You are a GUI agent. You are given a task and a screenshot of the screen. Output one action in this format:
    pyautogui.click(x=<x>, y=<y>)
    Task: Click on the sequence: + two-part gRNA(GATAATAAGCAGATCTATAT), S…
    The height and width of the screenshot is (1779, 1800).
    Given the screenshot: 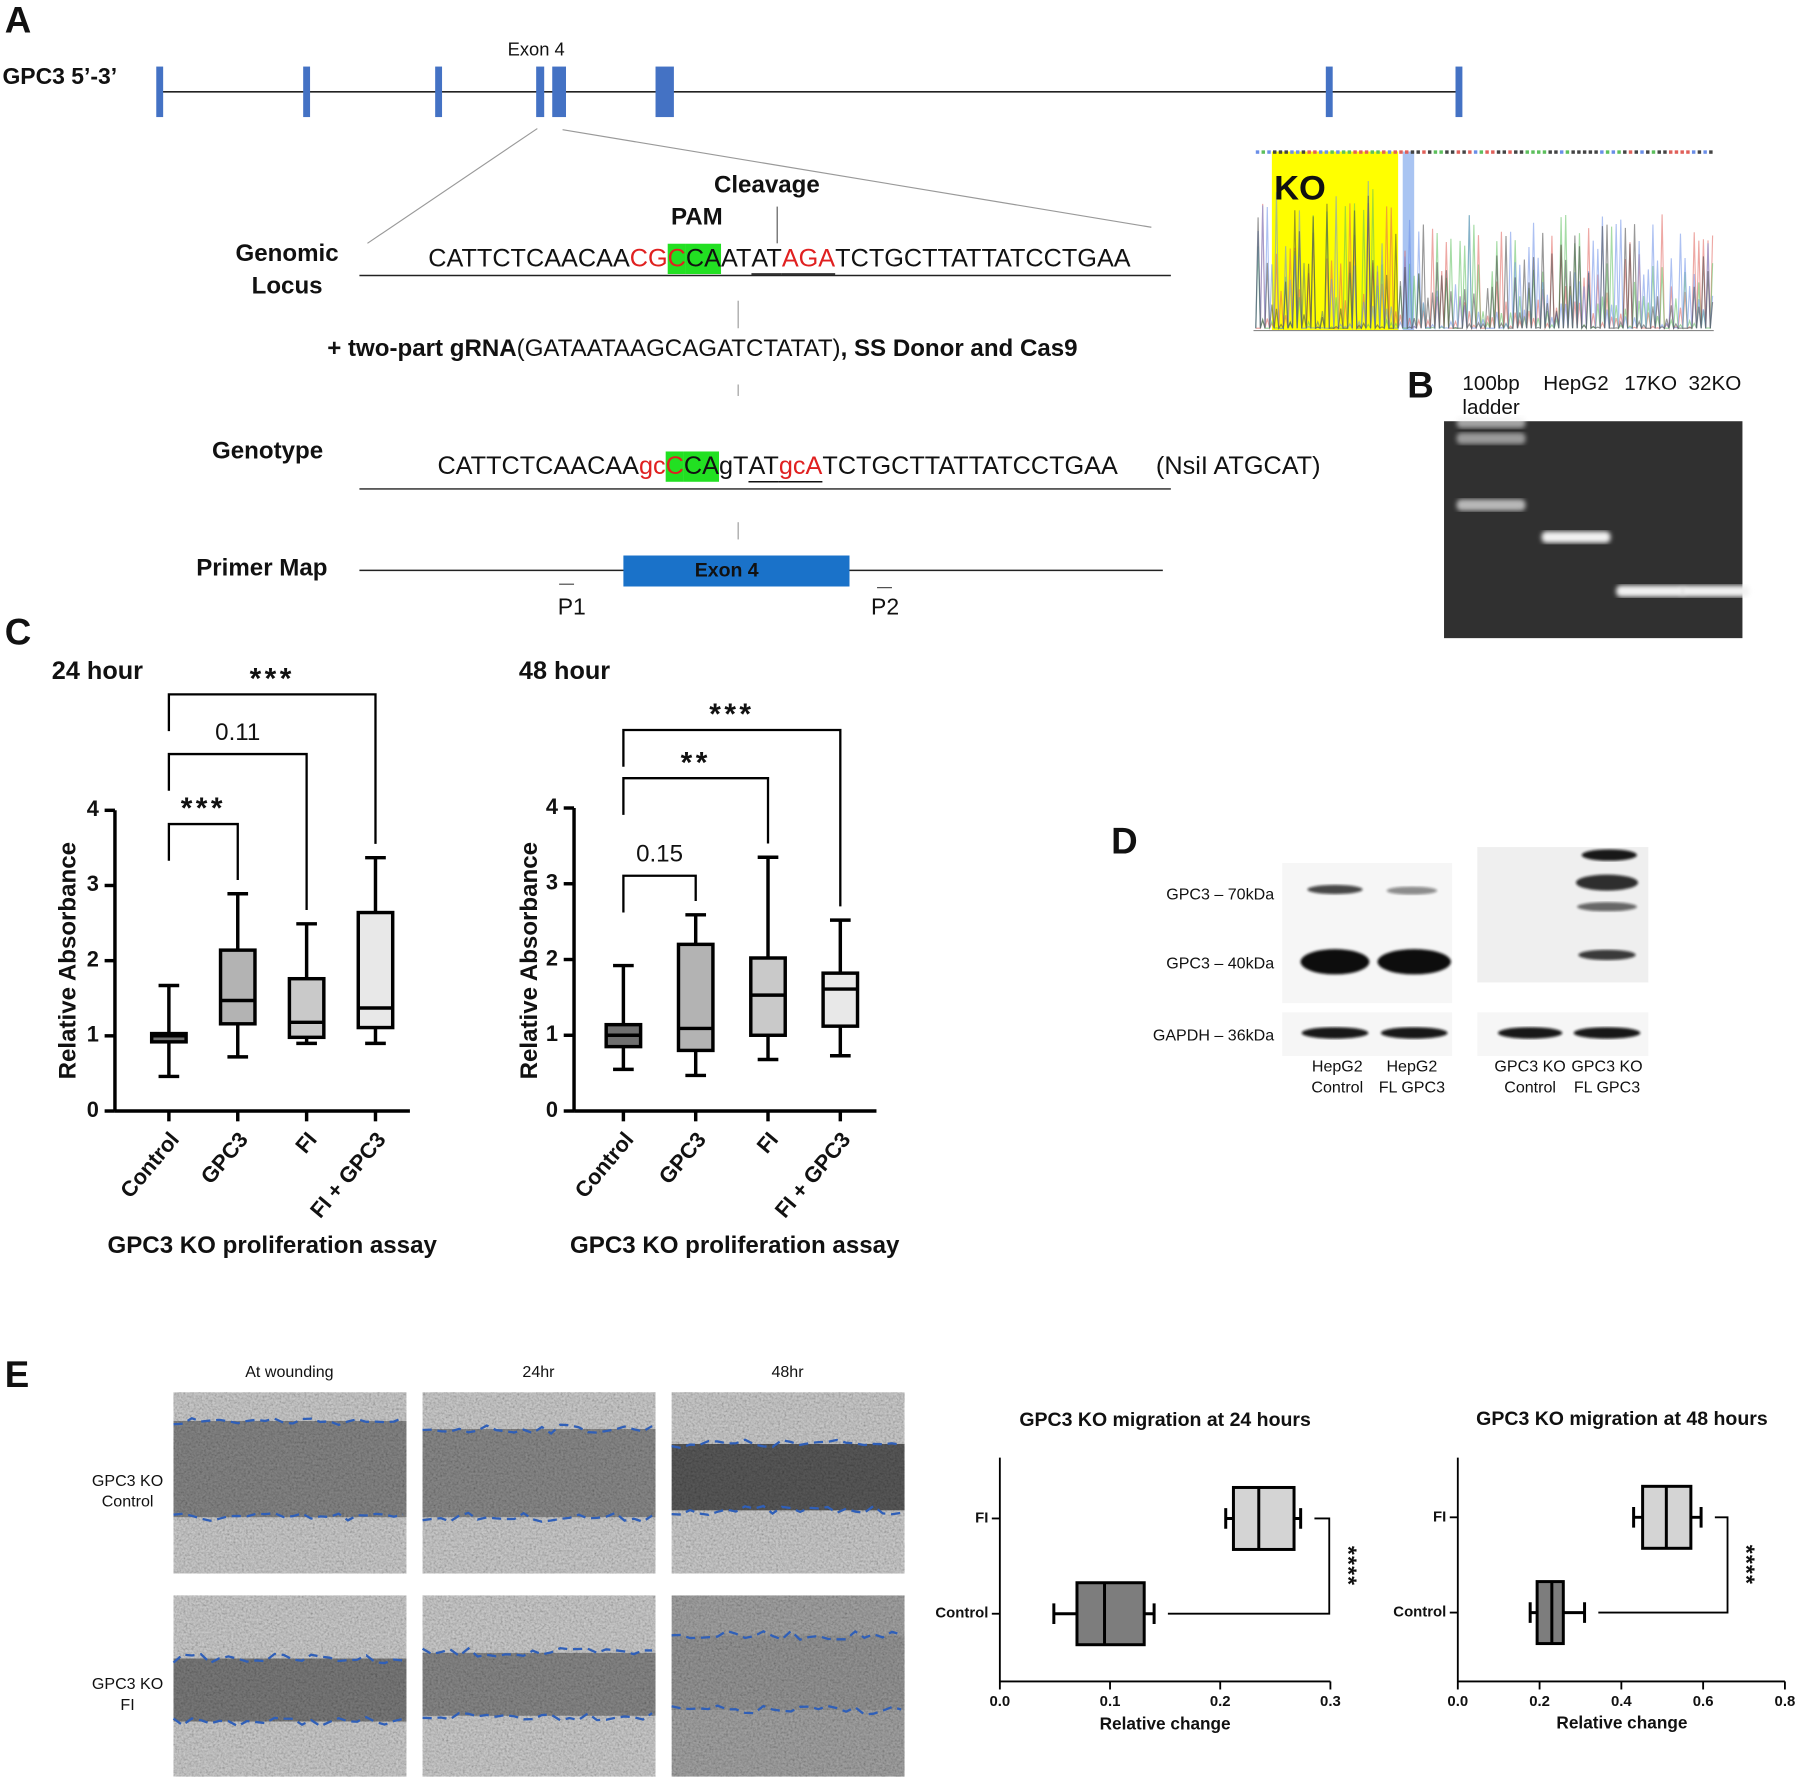 What is the action you would take?
    pyautogui.click(x=702, y=348)
    